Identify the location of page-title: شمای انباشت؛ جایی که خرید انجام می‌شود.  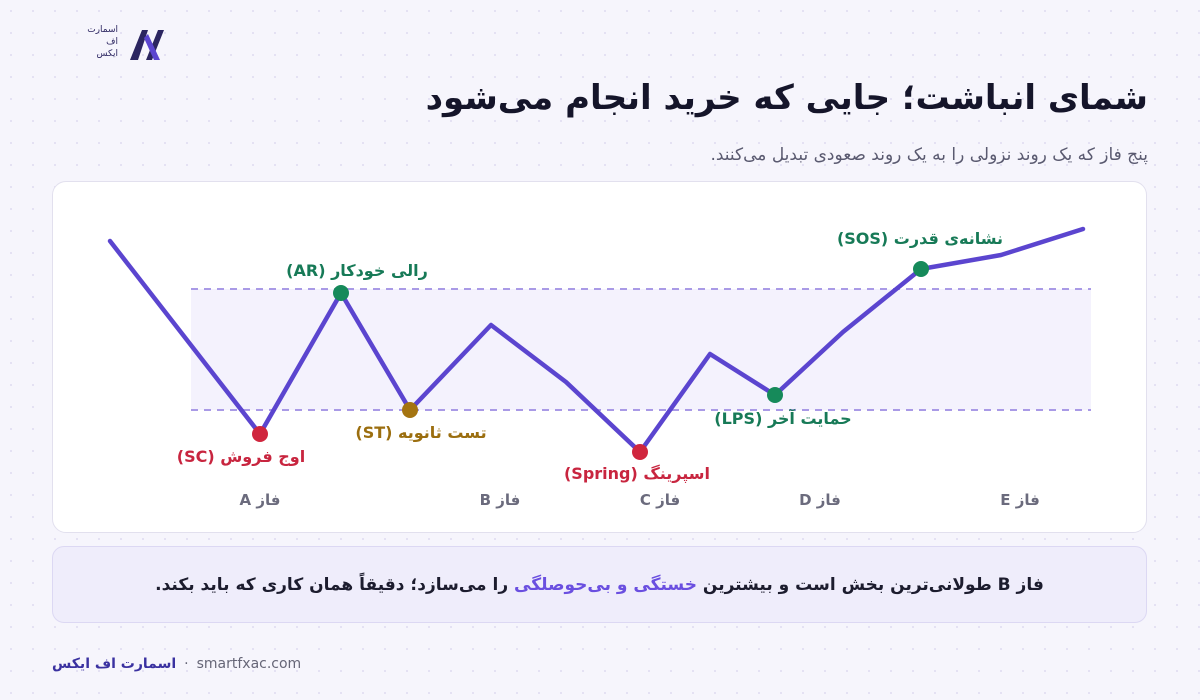
(786, 98).